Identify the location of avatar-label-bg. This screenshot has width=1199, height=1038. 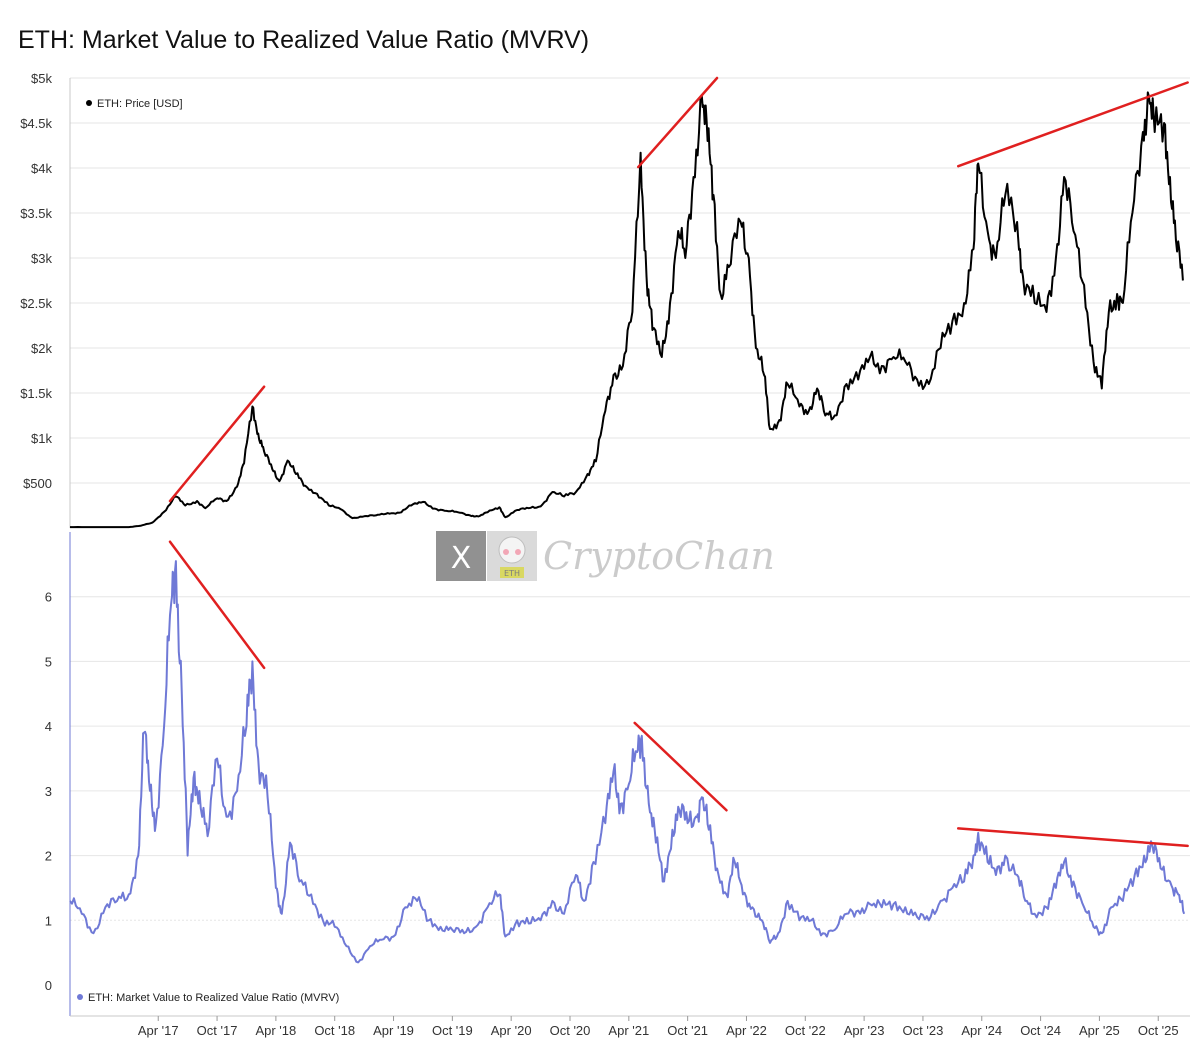
(512, 572).